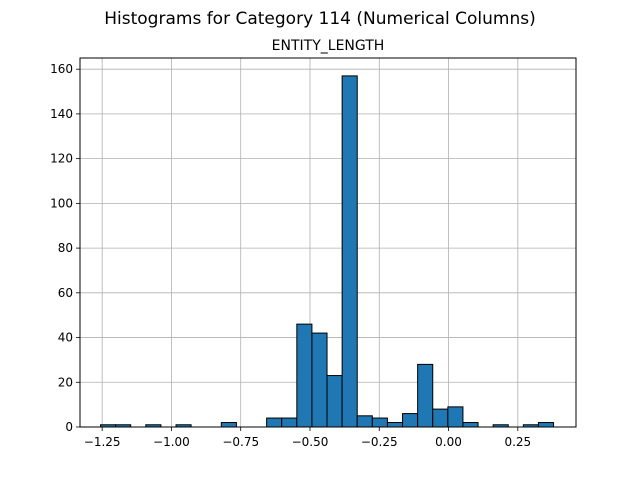 This screenshot has height=484, width=640. What do you see at coordinates (517, 442) in the screenshot?
I see `x-tick-label: 0.25` at bounding box center [517, 442].